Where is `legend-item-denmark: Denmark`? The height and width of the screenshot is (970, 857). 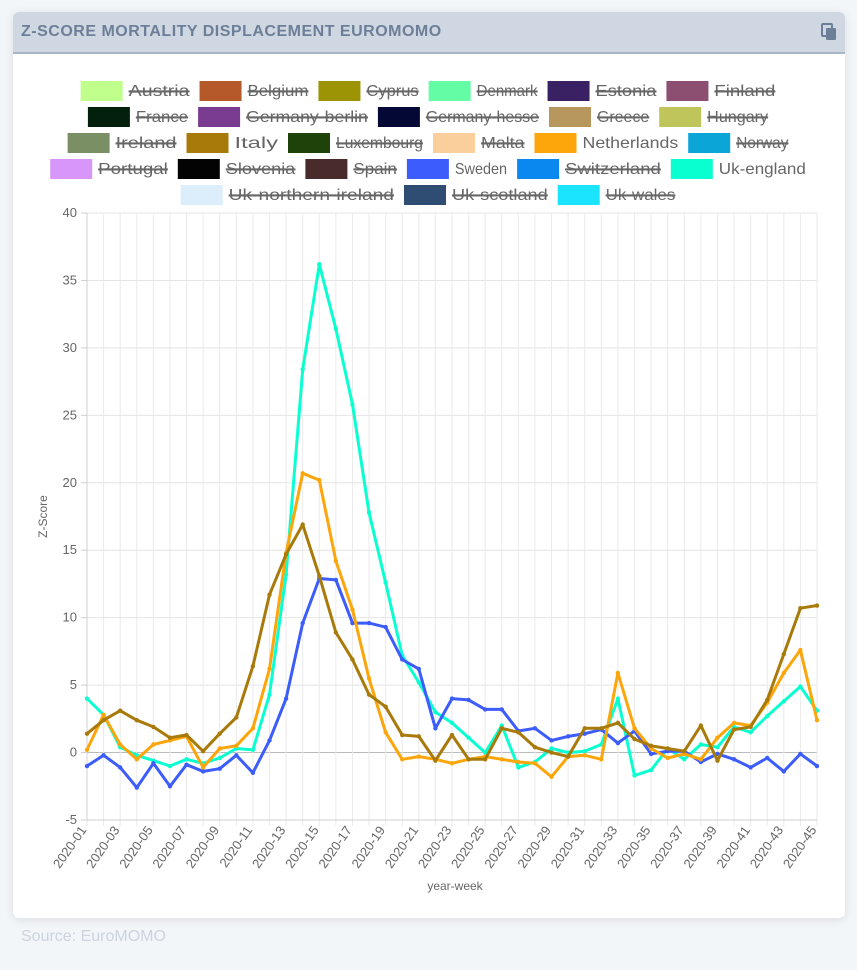
legend-item-denmark: Denmark is located at coordinates (483, 91).